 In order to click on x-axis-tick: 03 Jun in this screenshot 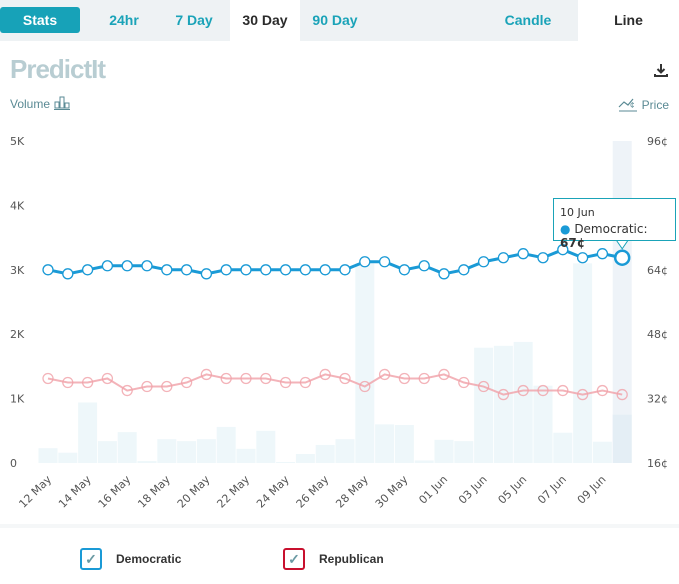, I will do `click(473, 490)`.